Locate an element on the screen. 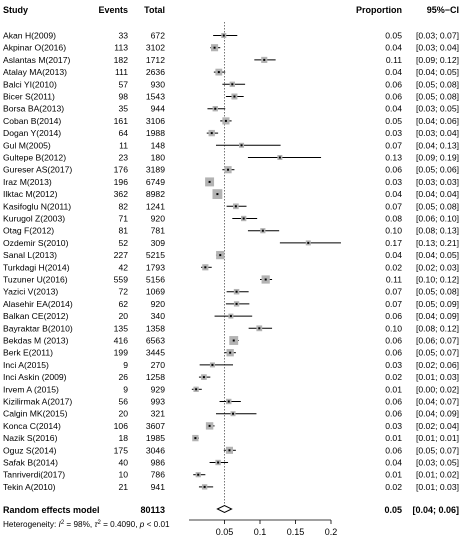 The image size is (461, 550). x-tick-label: 0.2 is located at coordinates (331, 532).